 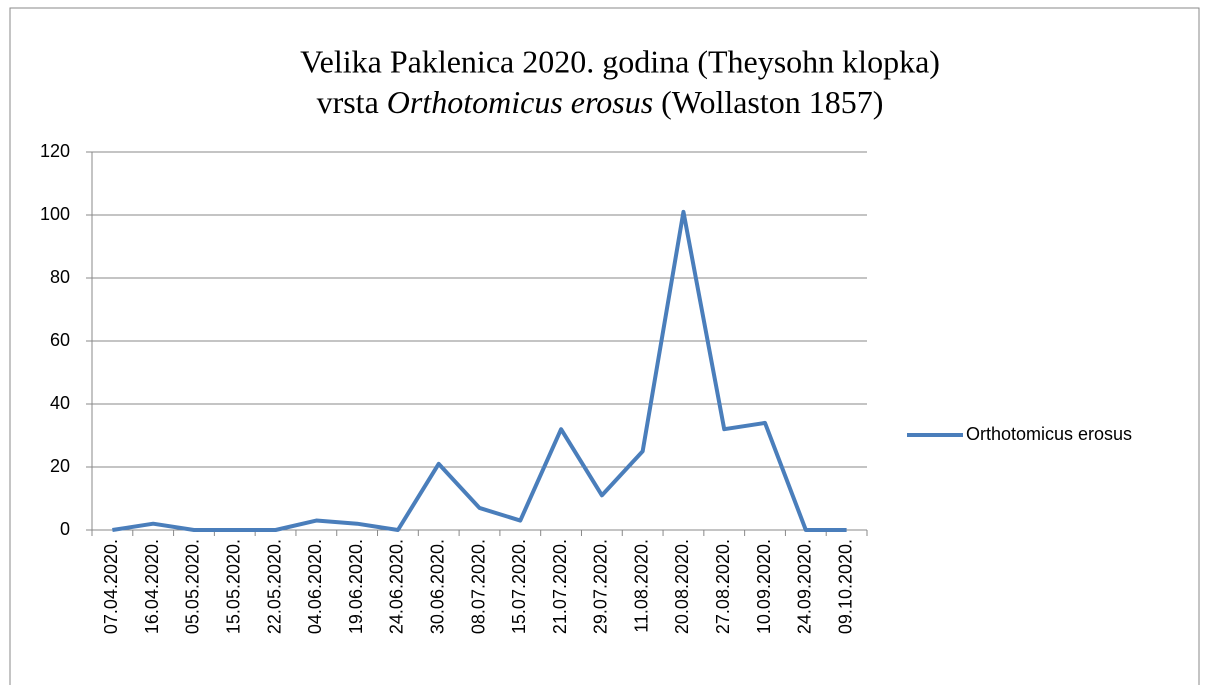 What do you see at coordinates (348, 102) in the screenshot?
I see `title-part: vrsta` at bounding box center [348, 102].